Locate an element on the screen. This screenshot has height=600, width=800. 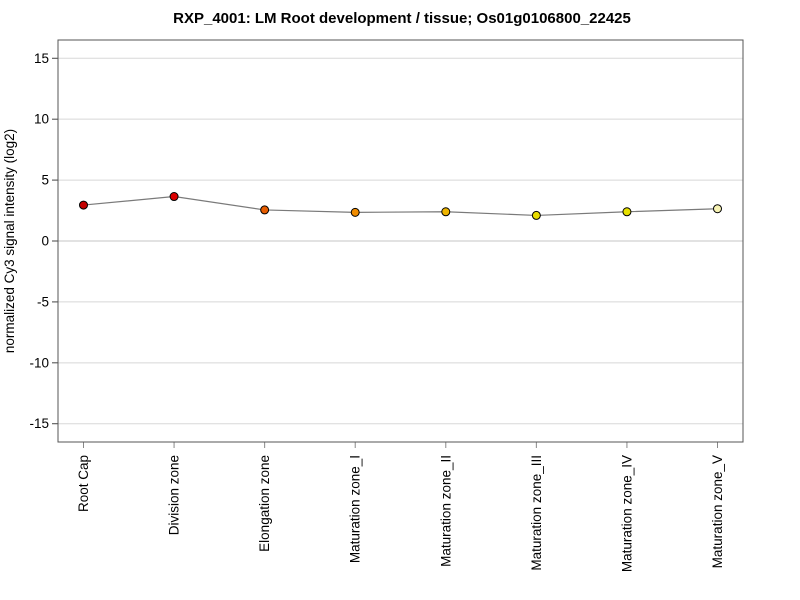
x-category-label: Maturation zone_III is located at coordinates (536, 513).